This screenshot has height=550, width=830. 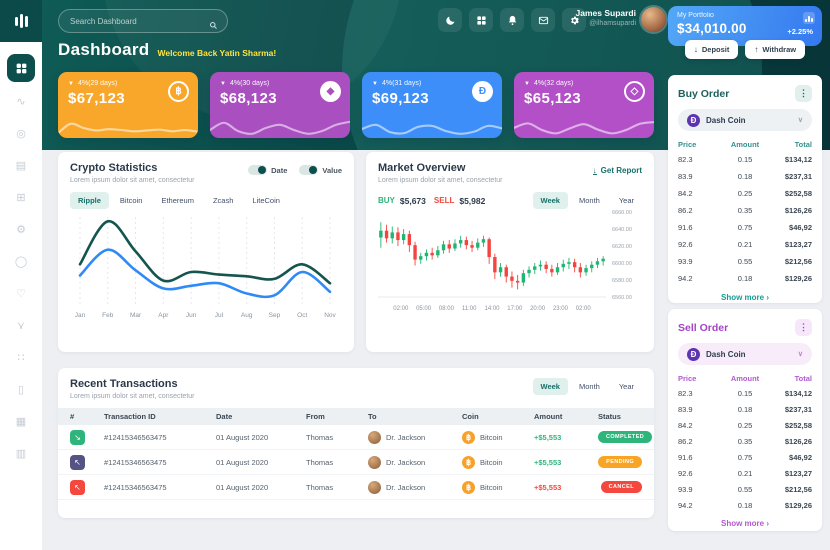 I want to click on svg-text: Jun, so click(x=191, y=315).